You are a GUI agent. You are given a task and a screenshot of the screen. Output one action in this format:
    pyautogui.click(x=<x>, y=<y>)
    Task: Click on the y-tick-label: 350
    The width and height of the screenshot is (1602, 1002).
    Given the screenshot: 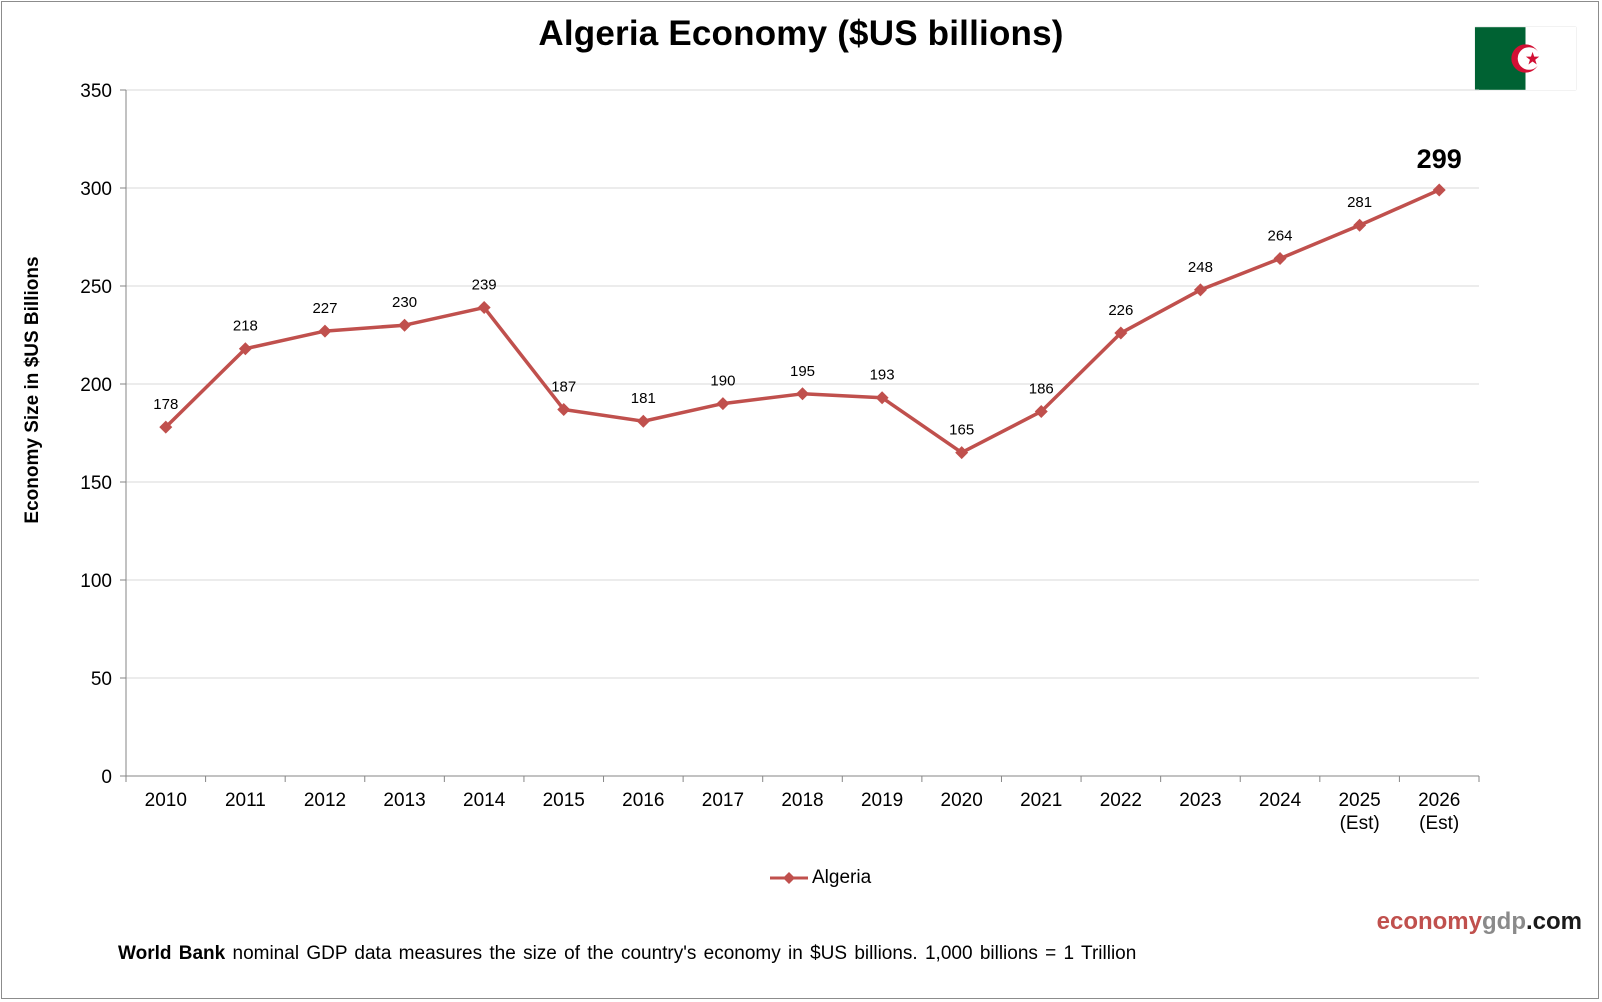 What is the action you would take?
    pyautogui.click(x=96, y=91)
    